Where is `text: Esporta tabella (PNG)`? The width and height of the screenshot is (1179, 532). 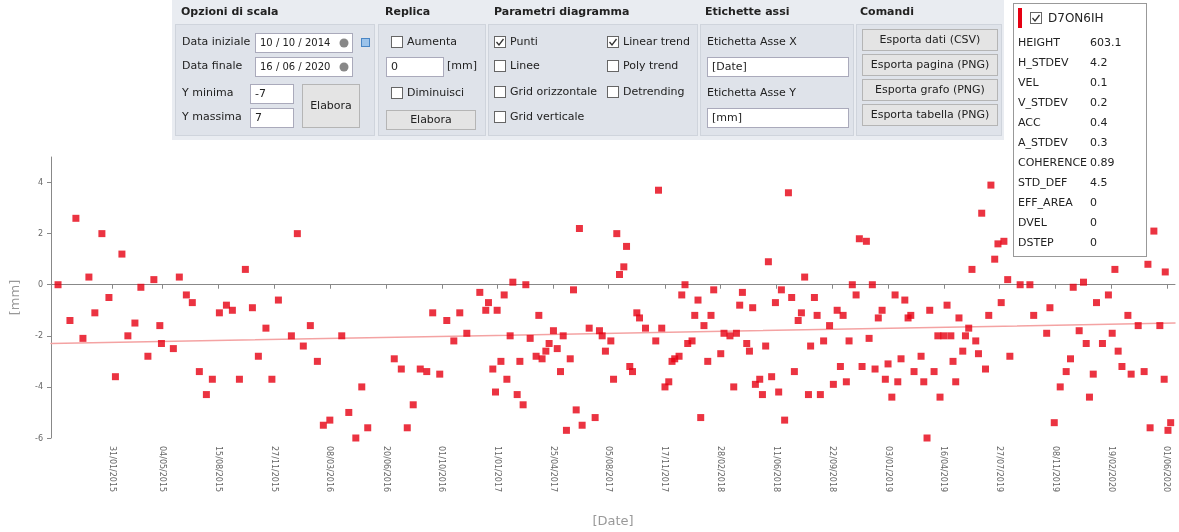
text: Esporta tabella (PNG) is located at coordinates (930, 115).